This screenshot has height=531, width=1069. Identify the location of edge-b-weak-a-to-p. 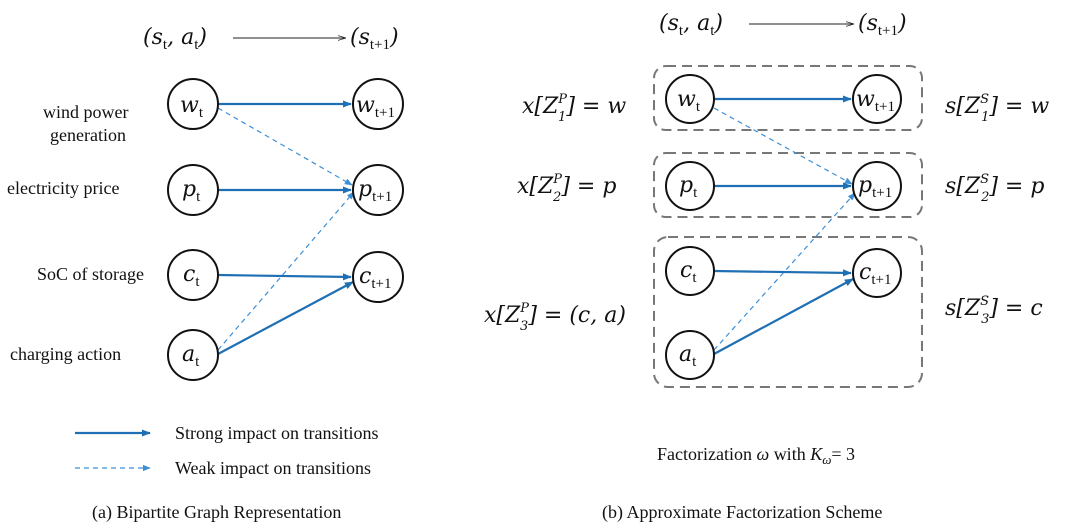
(784, 271).